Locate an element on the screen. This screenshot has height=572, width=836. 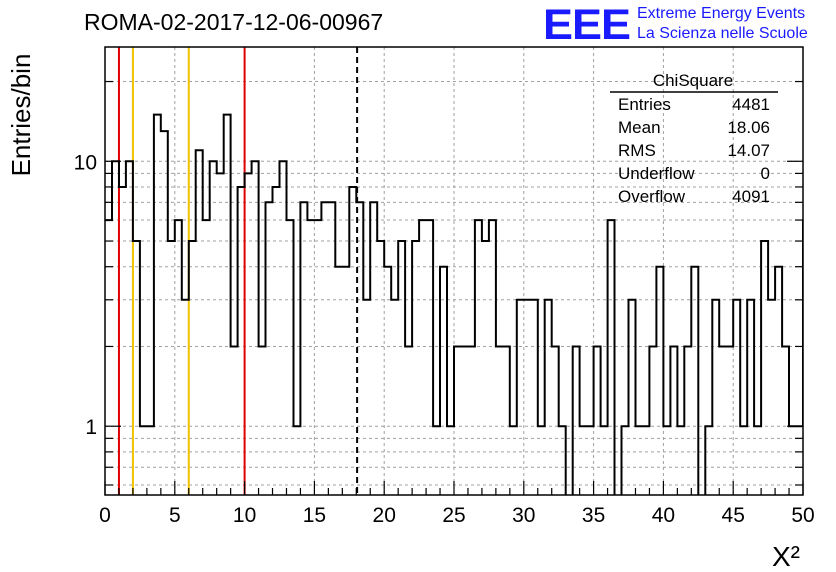
stats-value: 4091 is located at coordinates (751, 196).